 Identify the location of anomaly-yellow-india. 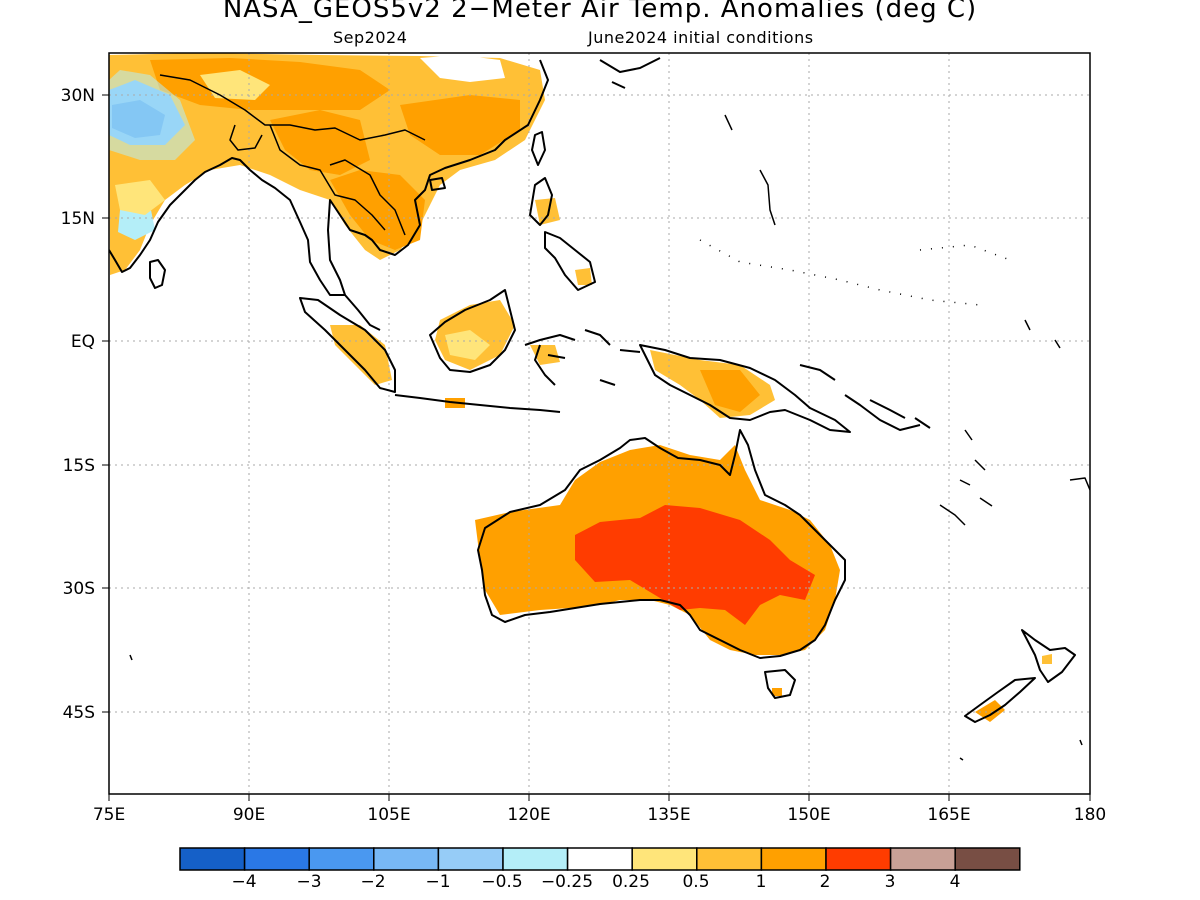
(140, 197).